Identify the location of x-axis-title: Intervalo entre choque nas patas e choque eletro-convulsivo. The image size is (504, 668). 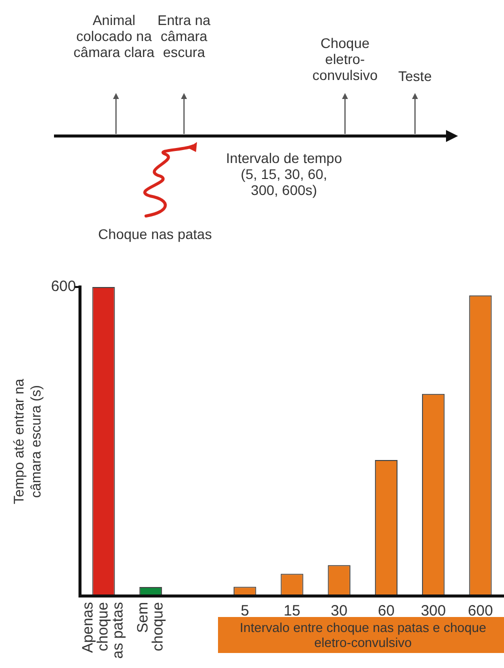
(363, 635).